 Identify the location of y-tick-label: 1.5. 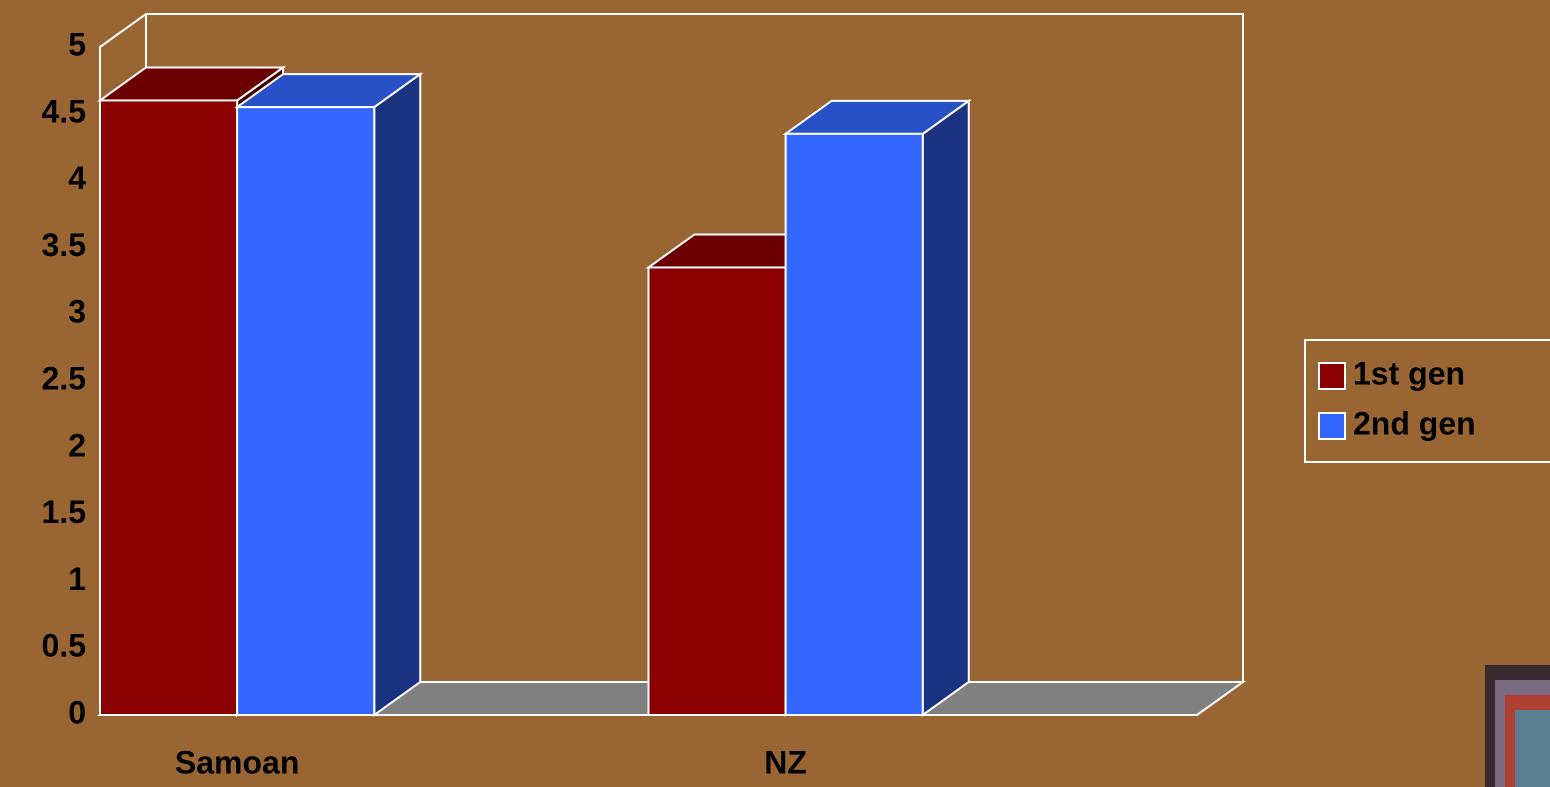
(64, 512).